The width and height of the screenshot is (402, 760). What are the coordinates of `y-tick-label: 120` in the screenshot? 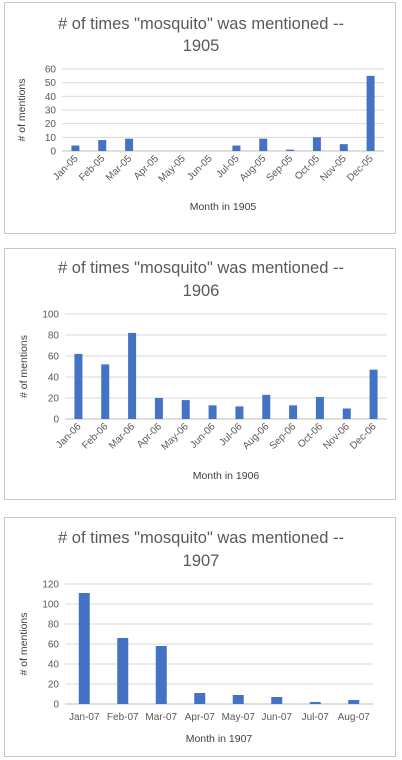 It's located at (50, 585).